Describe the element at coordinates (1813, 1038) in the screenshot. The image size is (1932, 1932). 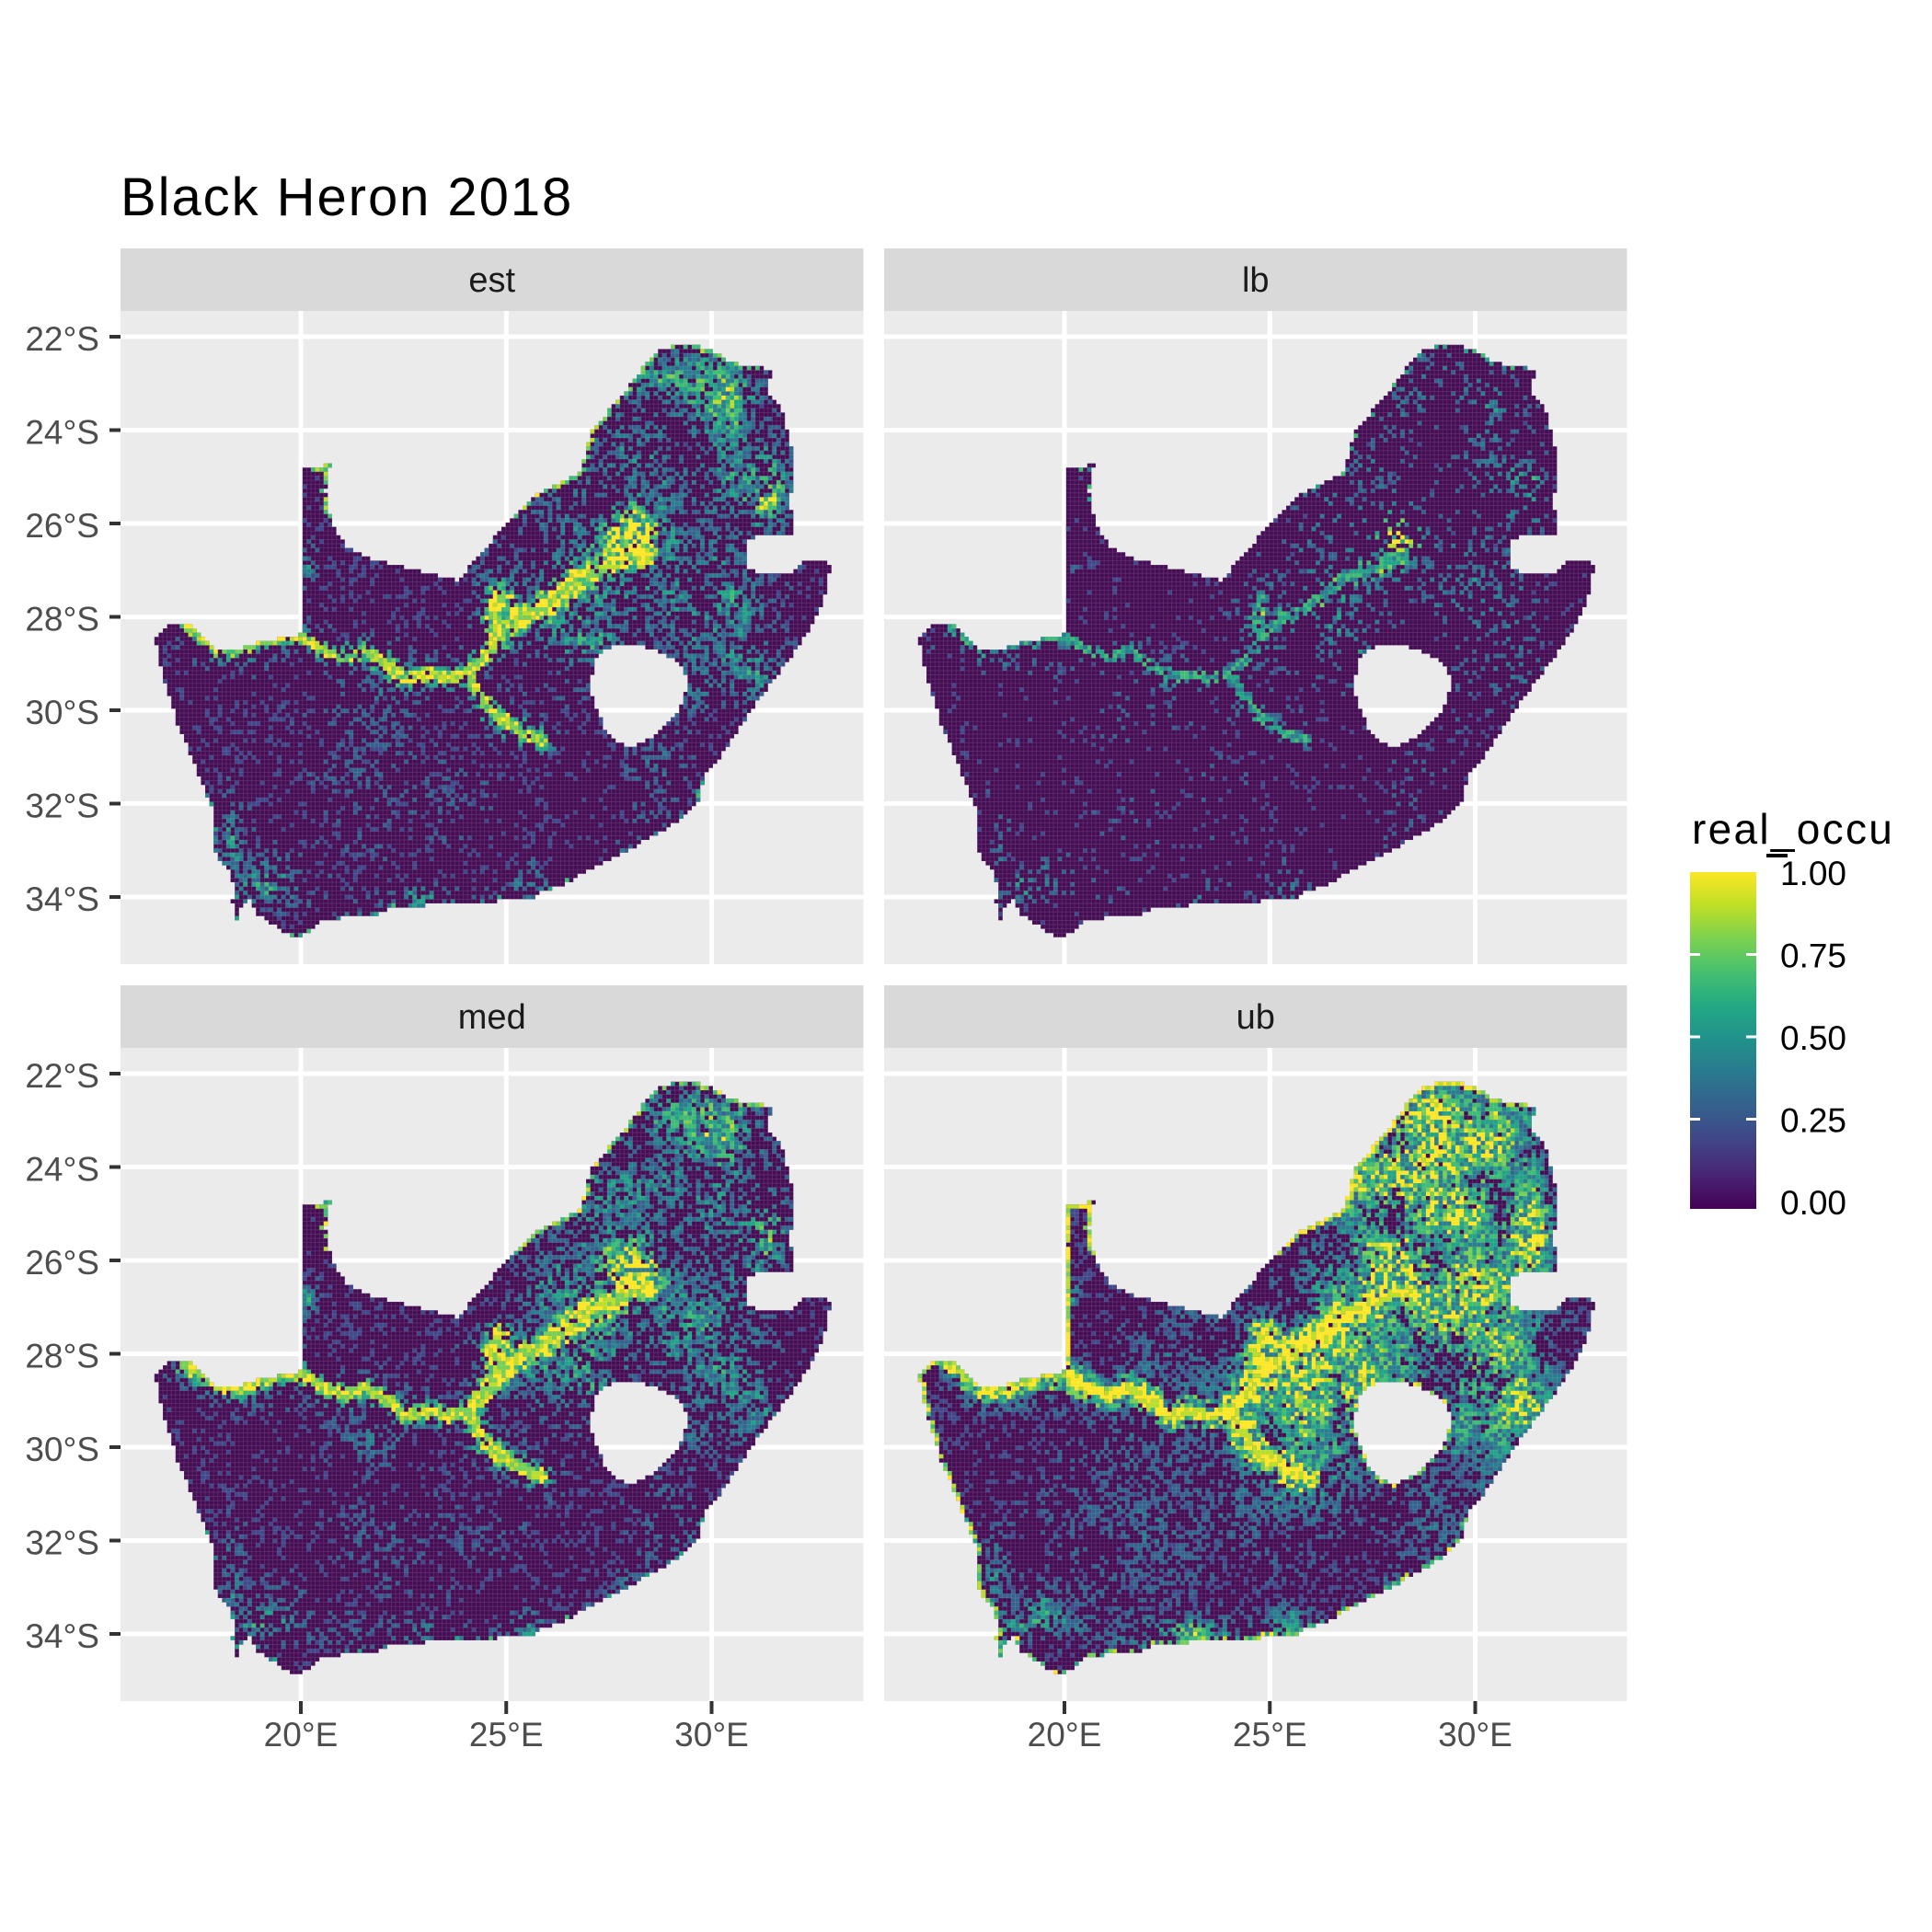
I see `svg-text: 0.50` at that location.